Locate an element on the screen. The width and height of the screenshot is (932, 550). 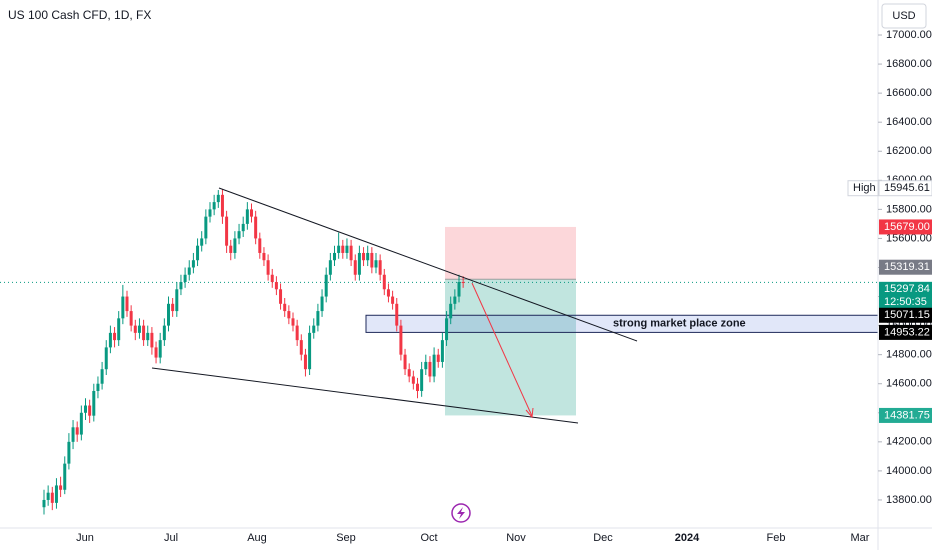
high-tag is located at coordinates (863, 188).